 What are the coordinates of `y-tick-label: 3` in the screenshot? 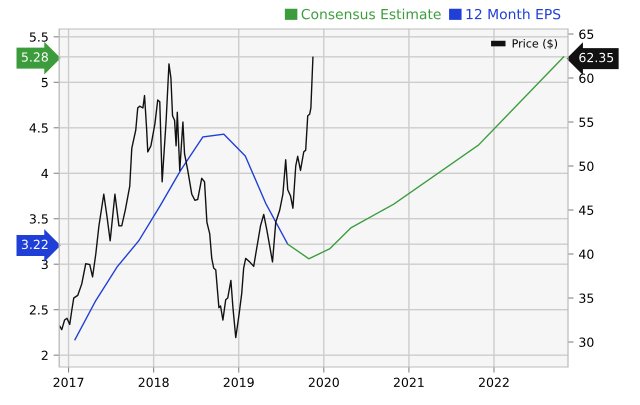 It's located at (45, 265).